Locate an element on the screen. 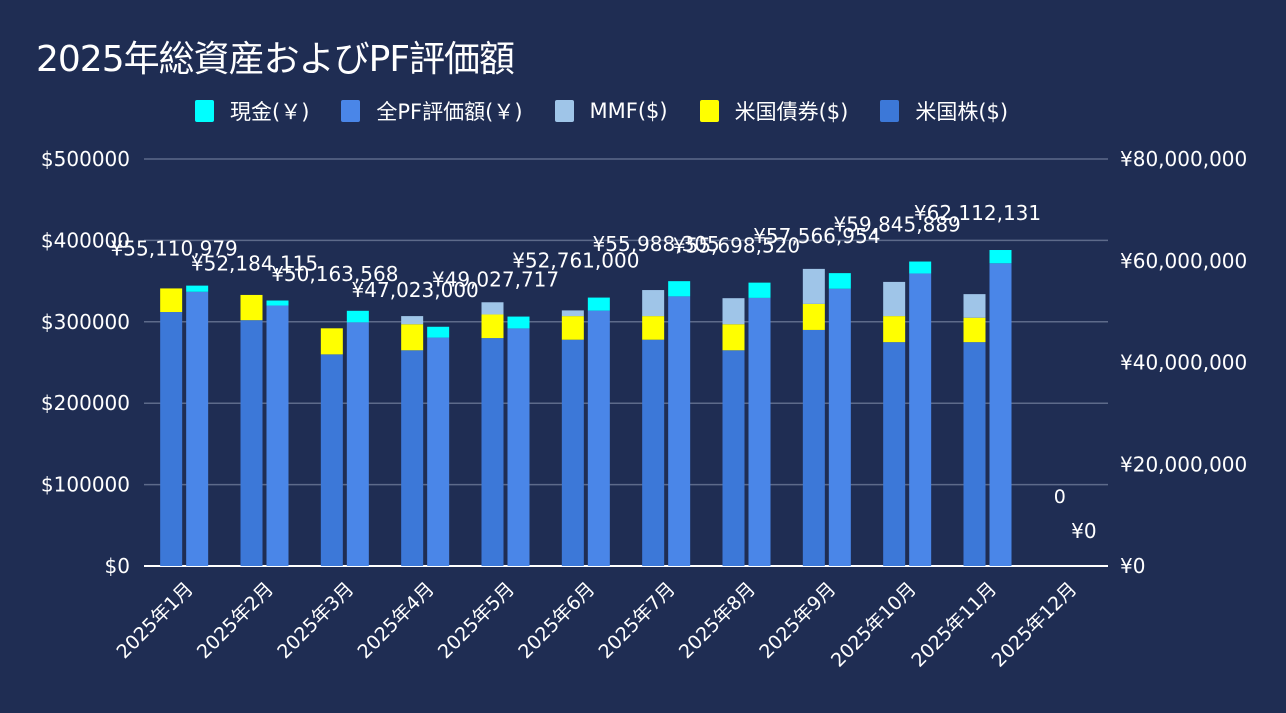  legend-item-total-pf: 全PF評価額(￥) is located at coordinates (432, 111).